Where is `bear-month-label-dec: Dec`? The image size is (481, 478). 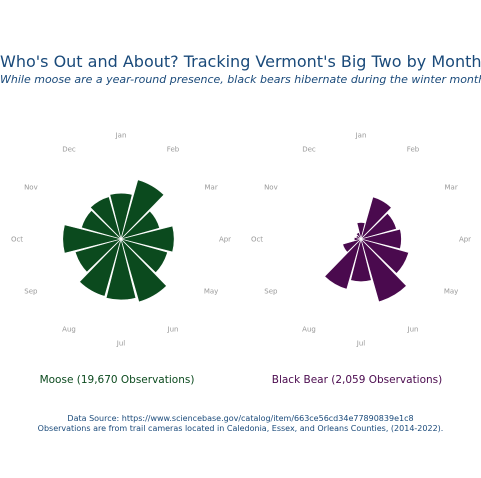 bear-month-label-dec: Dec is located at coordinates (309, 149).